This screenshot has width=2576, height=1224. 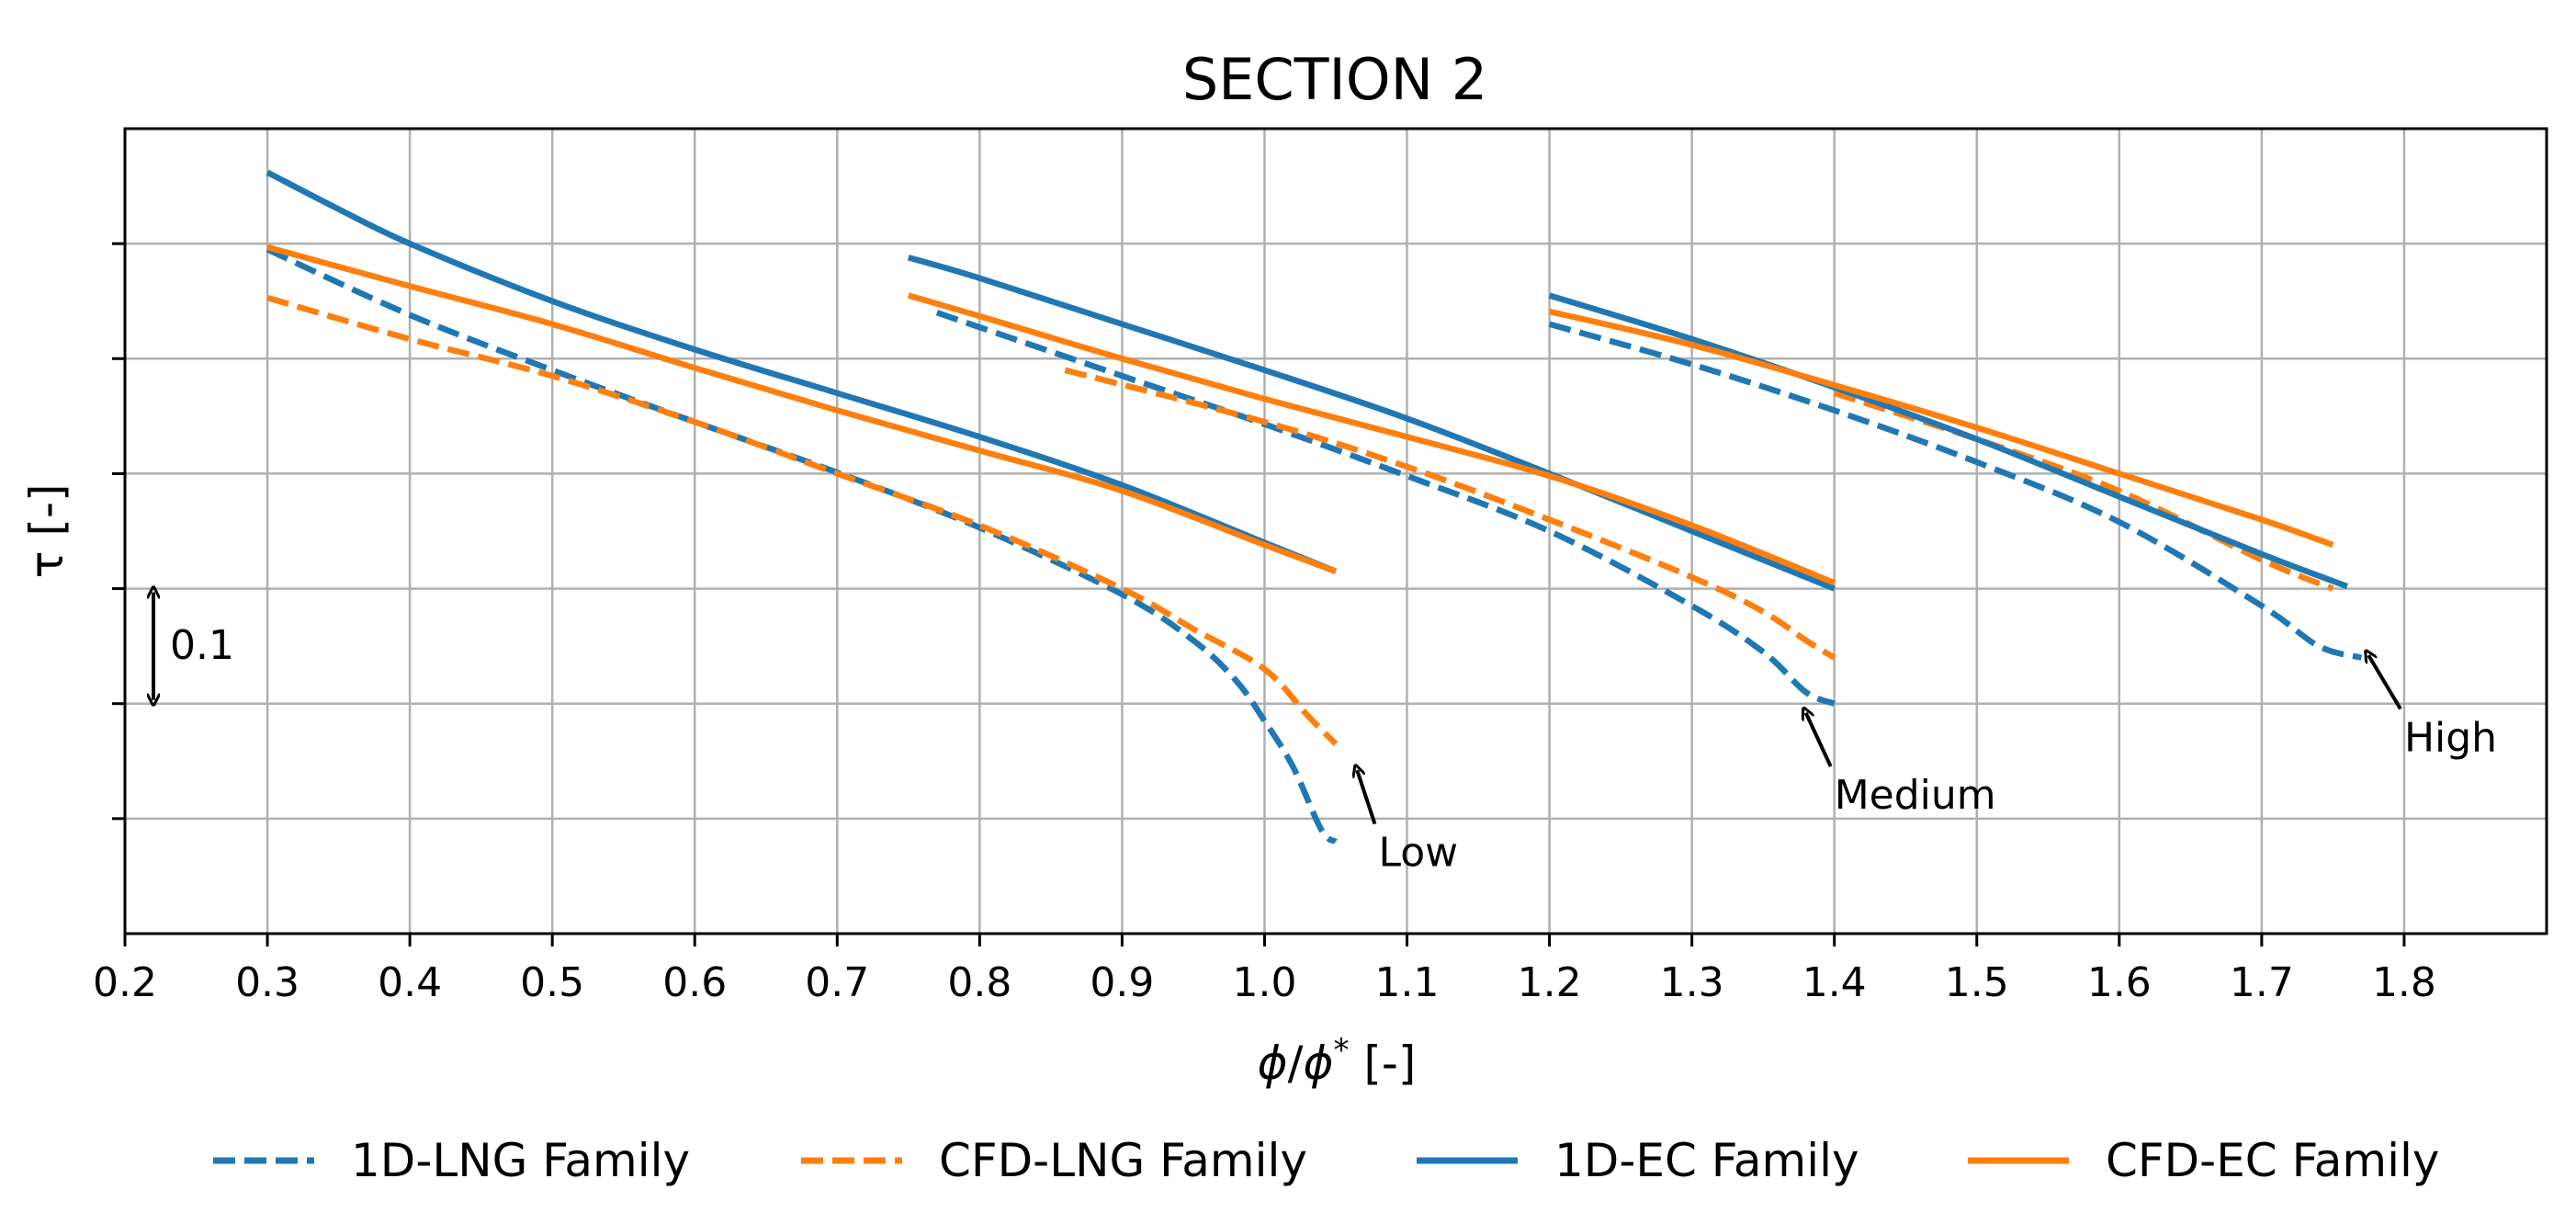 What do you see at coordinates (837, 982) in the screenshot?
I see `x-tick-label: 0.7` at bounding box center [837, 982].